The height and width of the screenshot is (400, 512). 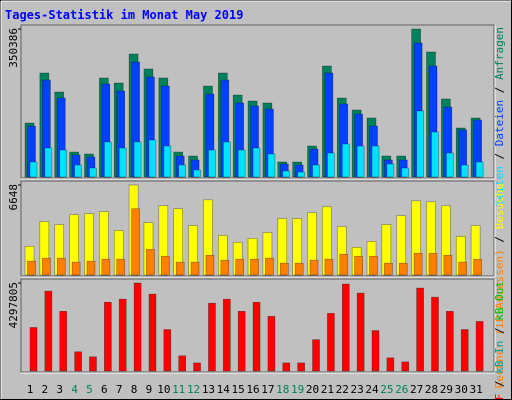 I want to click on legend: kB F / kB In / kB Out, so click(x=499, y=340).